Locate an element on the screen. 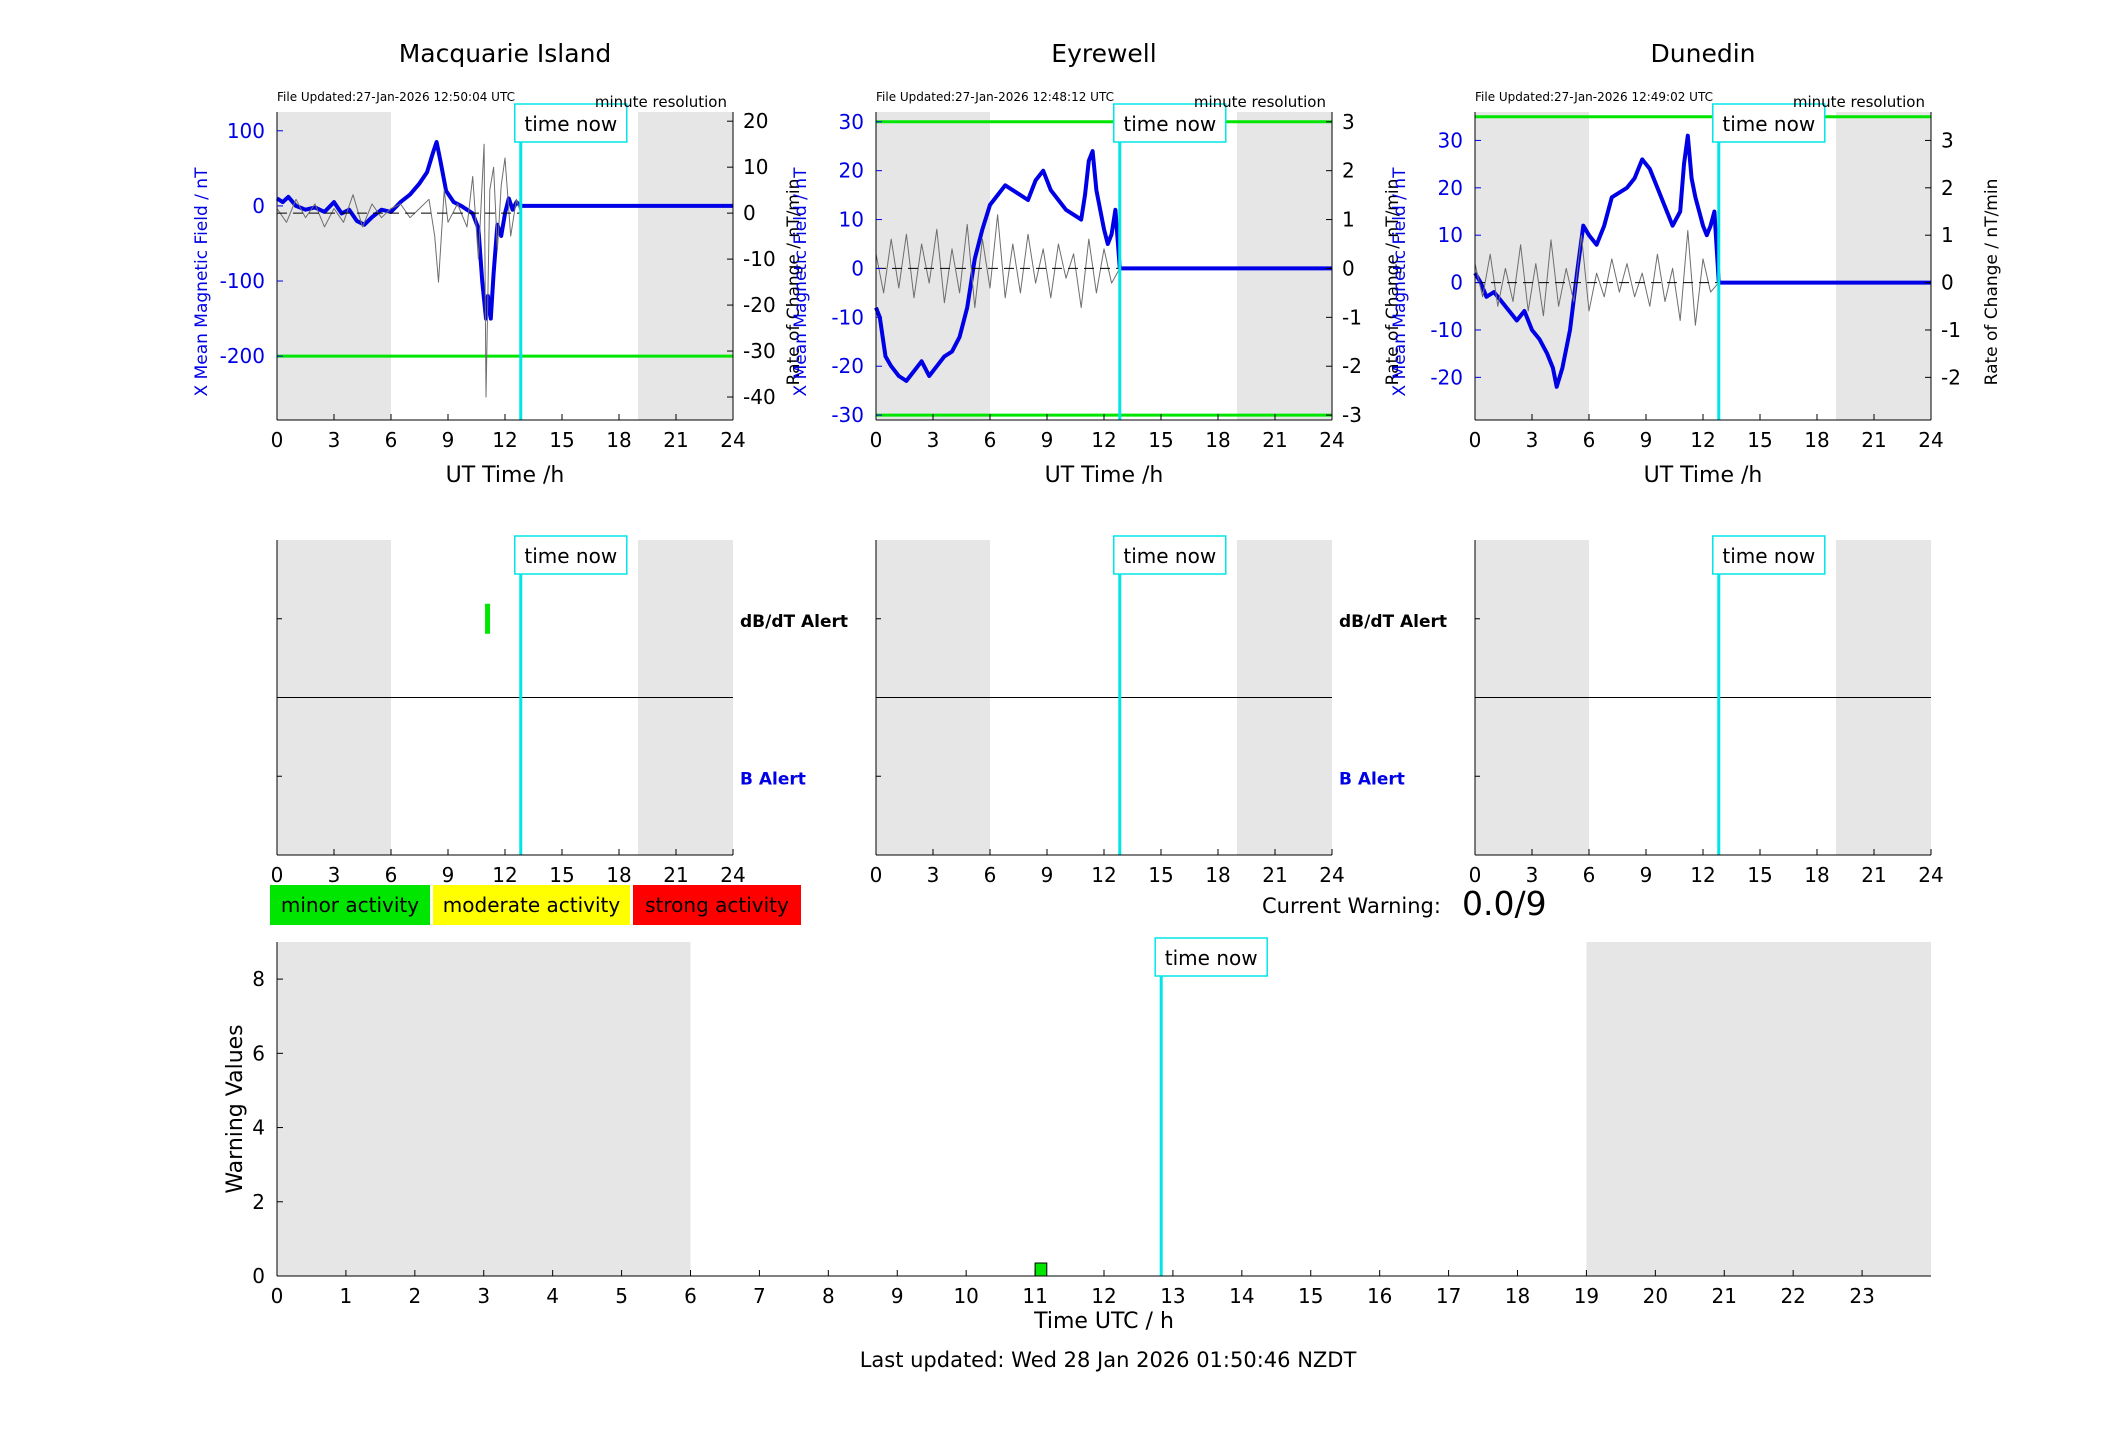  warning-xlabel: Time UTC / h is located at coordinates (1103, 1321).